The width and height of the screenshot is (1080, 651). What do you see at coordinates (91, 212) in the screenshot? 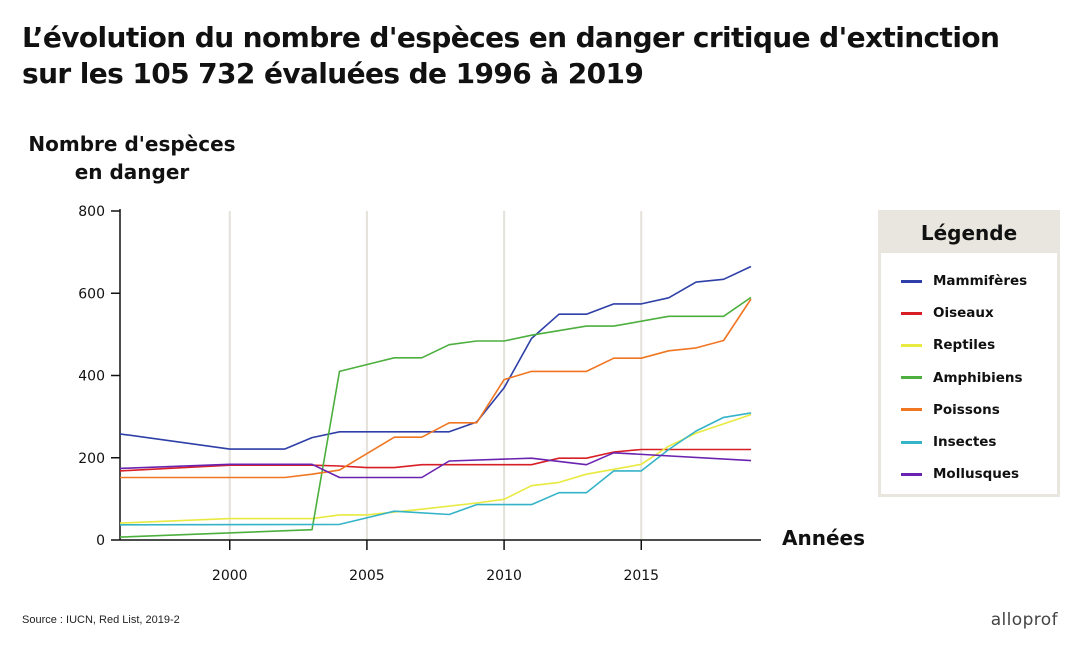
I see `y-tick-label-800: 800` at bounding box center [91, 212].